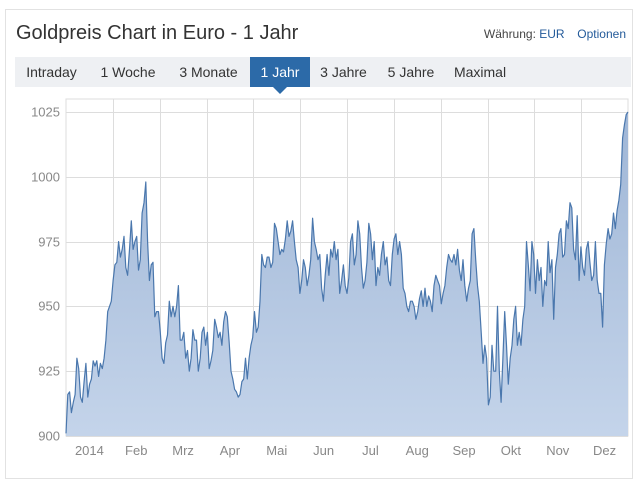 Image resolution: width=639 pixels, height=489 pixels. I want to click on tab-intraday: Intraday, so click(51, 72).